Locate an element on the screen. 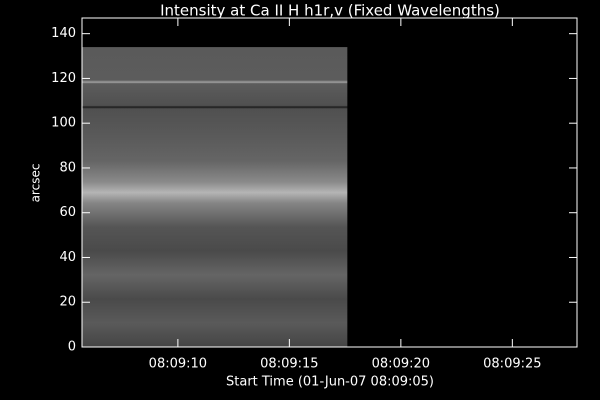 The image size is (600, 400). y-tick-label: 80 is located at coordinates (67, 167).